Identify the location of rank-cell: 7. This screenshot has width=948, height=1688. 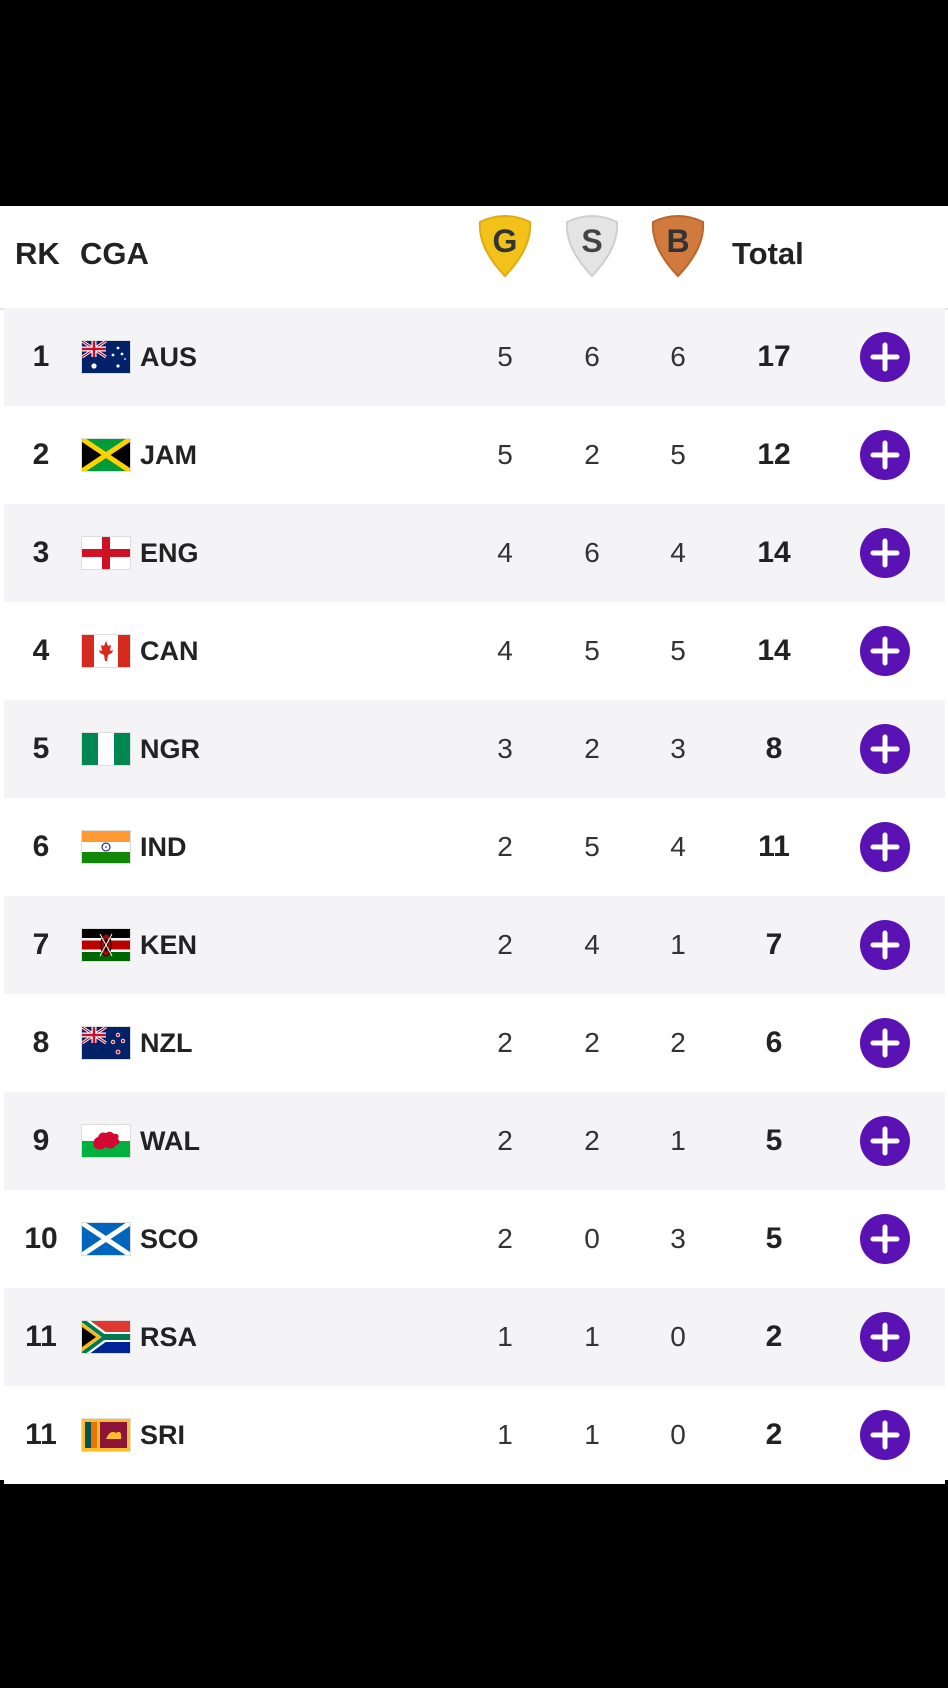
(41, 944).